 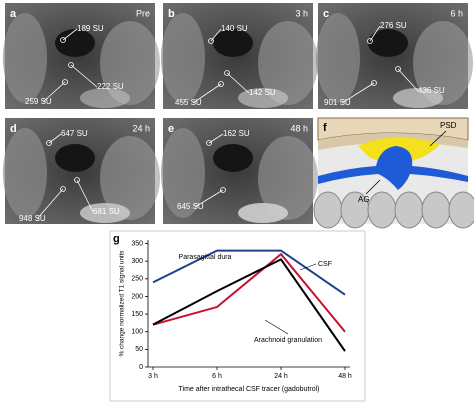 I want to click on y-tick-label: 50, so click(x=139, y=349).